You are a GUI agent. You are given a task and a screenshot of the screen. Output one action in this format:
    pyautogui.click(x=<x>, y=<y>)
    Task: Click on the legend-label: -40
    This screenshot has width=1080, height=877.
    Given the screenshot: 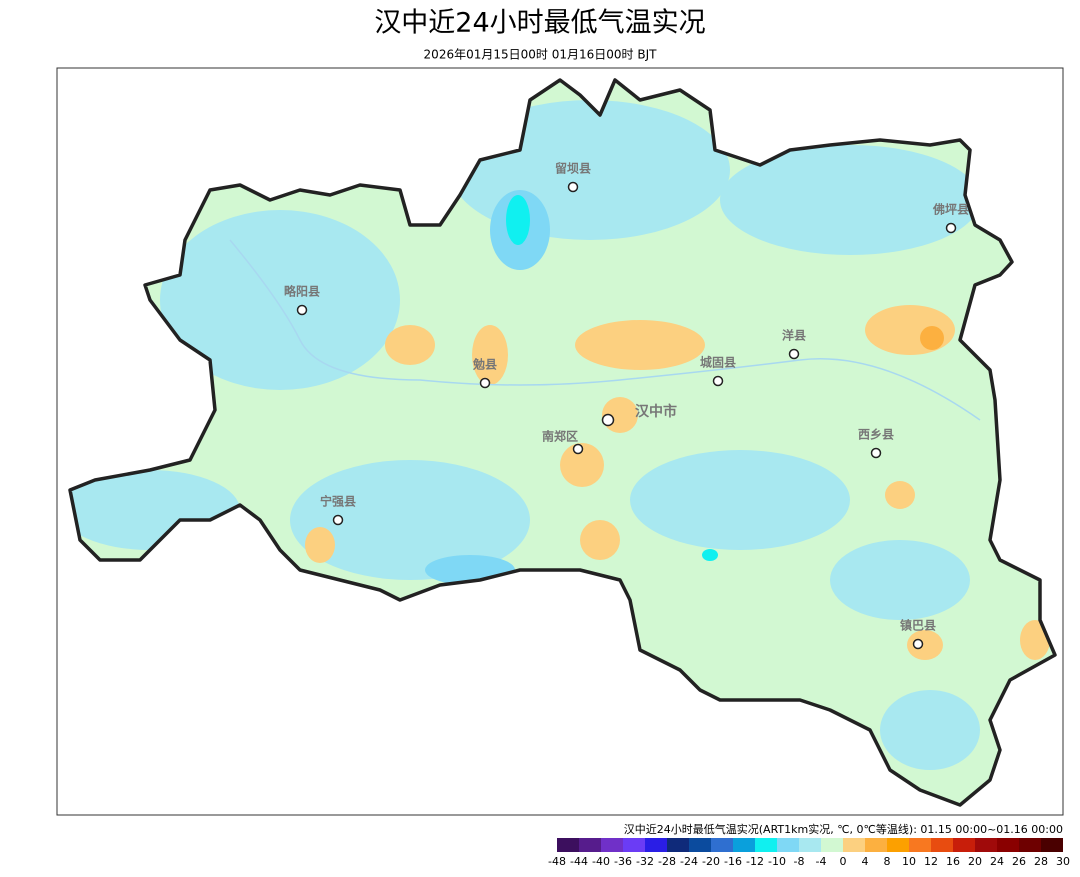 What is the action you would take?
    pyautogui.click(x=601, y=861)
    